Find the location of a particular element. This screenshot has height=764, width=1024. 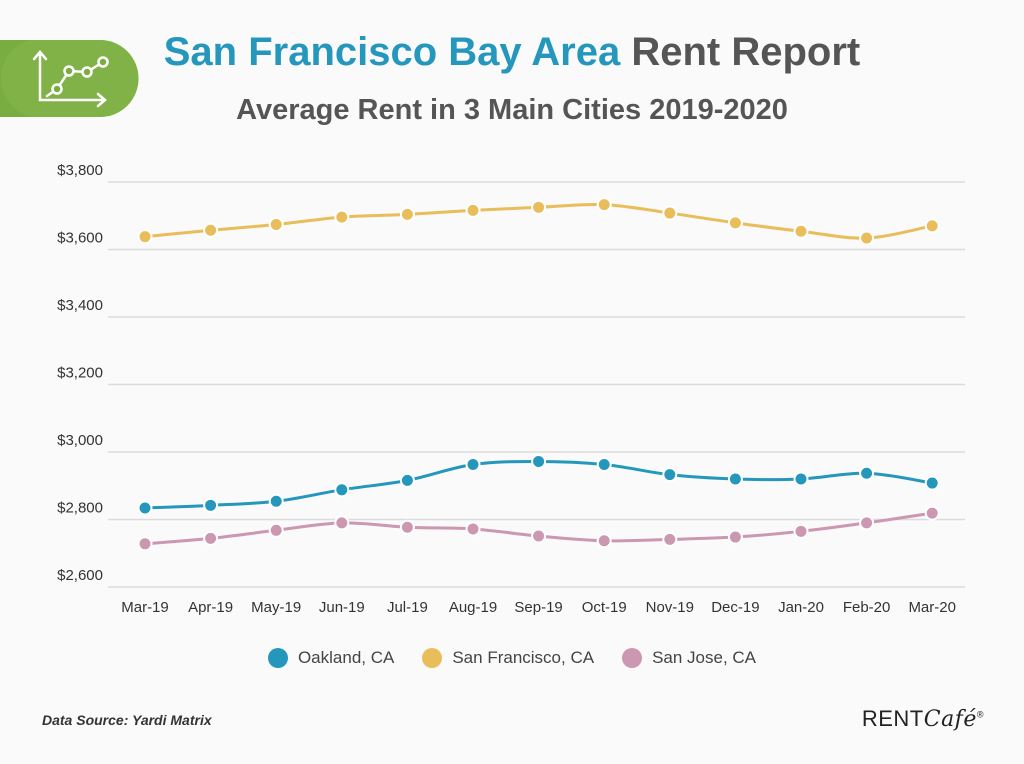

legend-label: San Francisco, CA is located at coordinates (523, 657).